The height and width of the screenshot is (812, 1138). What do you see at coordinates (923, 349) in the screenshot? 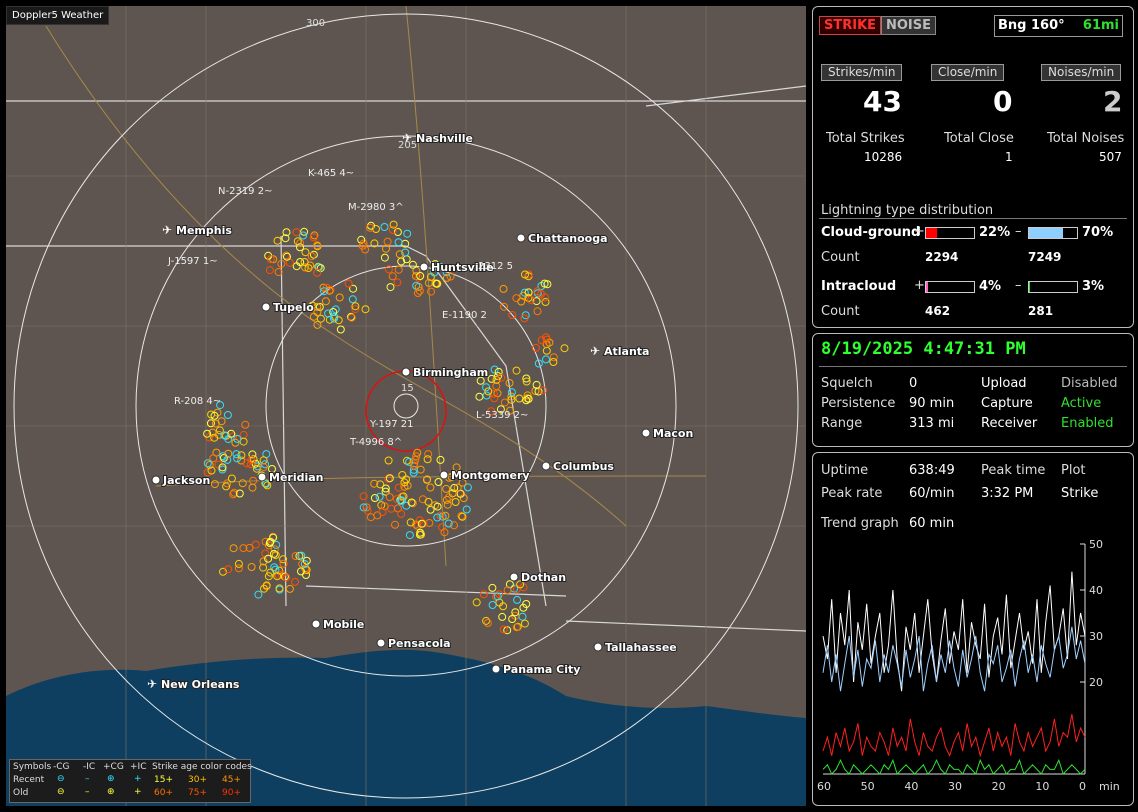
I see `current-datetime: 8/19/2025 4:47:31 PM` at bounding box center [923, 349].